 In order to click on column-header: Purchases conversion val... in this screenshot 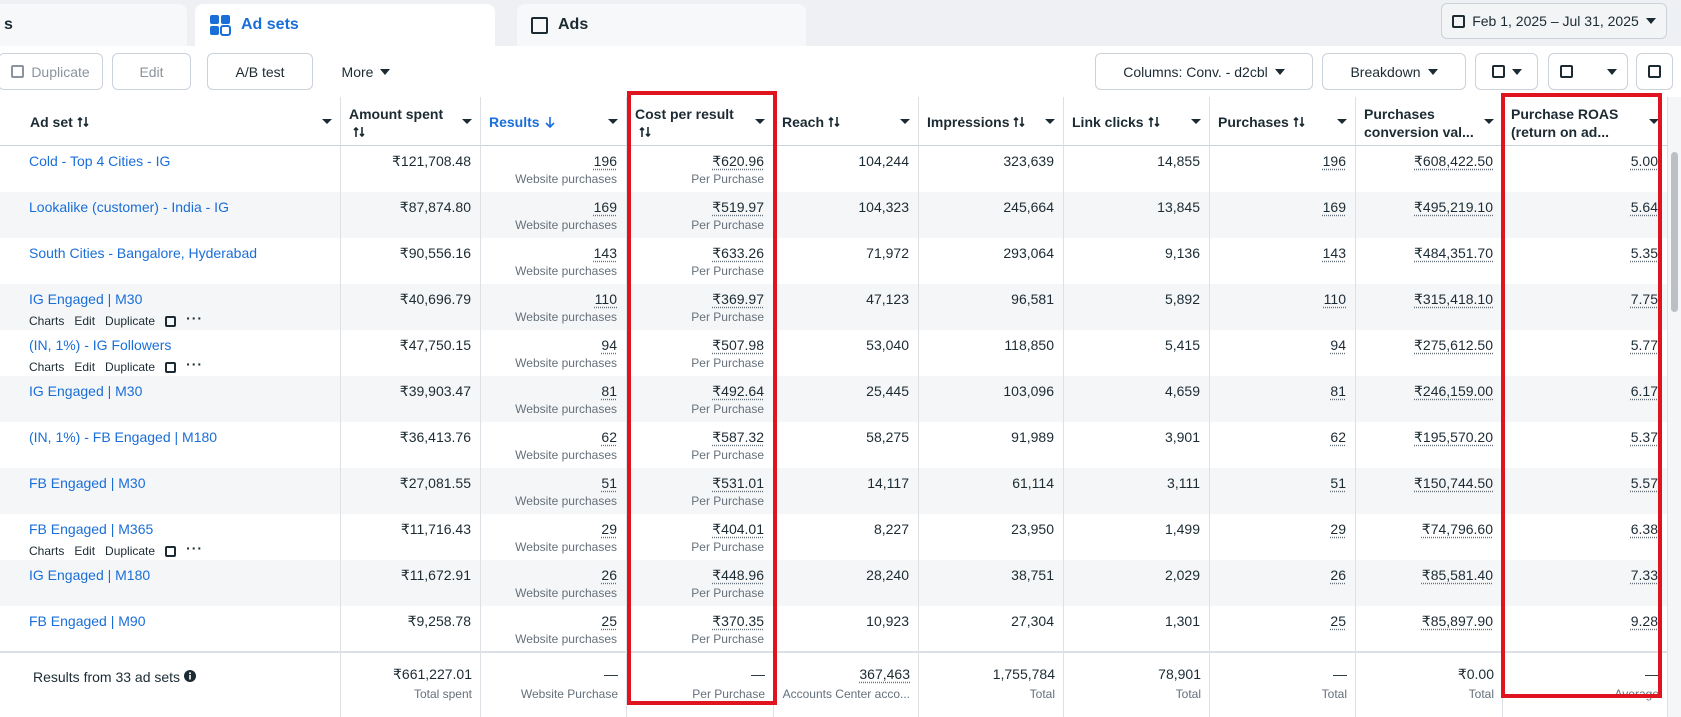, I will do `click(1429, 121)`.